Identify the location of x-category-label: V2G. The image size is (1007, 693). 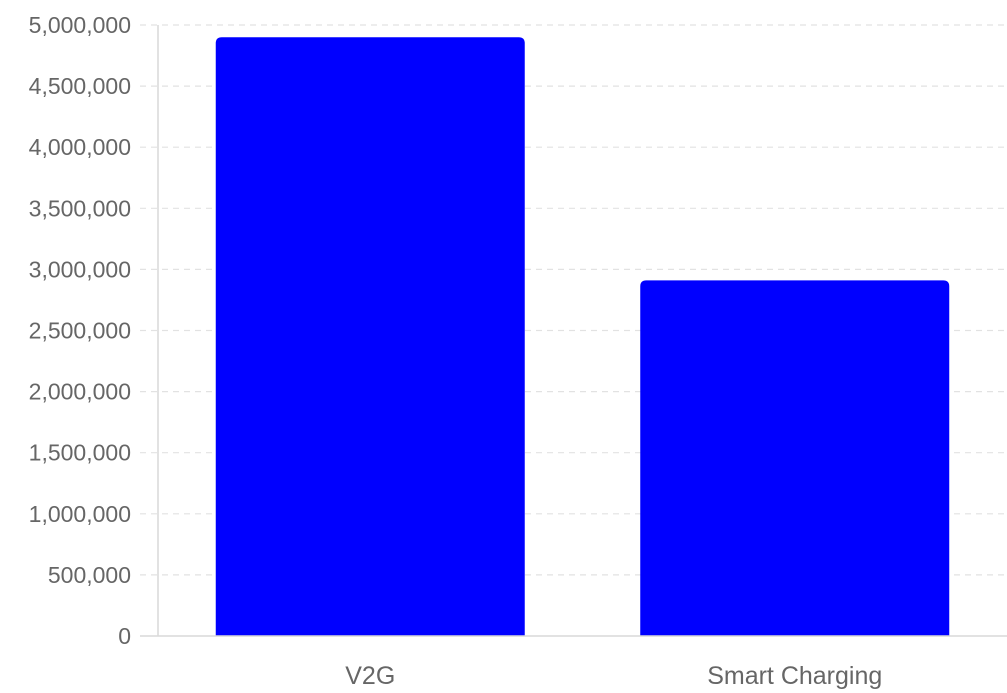
(370, 676).